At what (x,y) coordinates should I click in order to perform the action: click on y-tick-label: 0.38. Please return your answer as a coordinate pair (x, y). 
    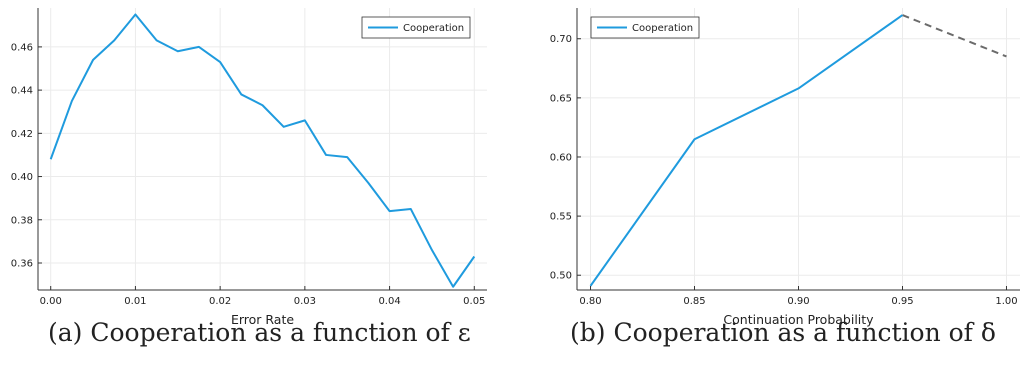
    Looking at the image, I should click on (22, 220).